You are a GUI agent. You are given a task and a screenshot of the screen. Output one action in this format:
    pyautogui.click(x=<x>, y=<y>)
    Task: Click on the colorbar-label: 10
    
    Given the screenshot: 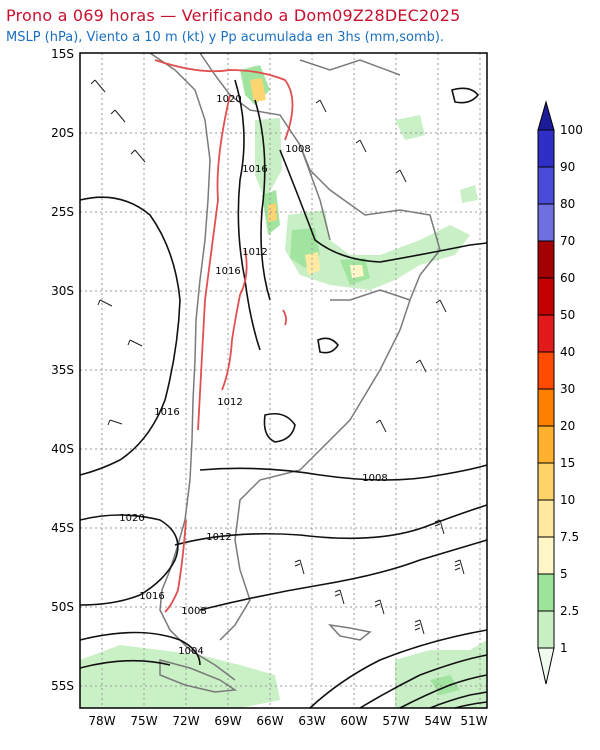 What is the action you would take?
    pyautogui.click(x=567, y=500)
    